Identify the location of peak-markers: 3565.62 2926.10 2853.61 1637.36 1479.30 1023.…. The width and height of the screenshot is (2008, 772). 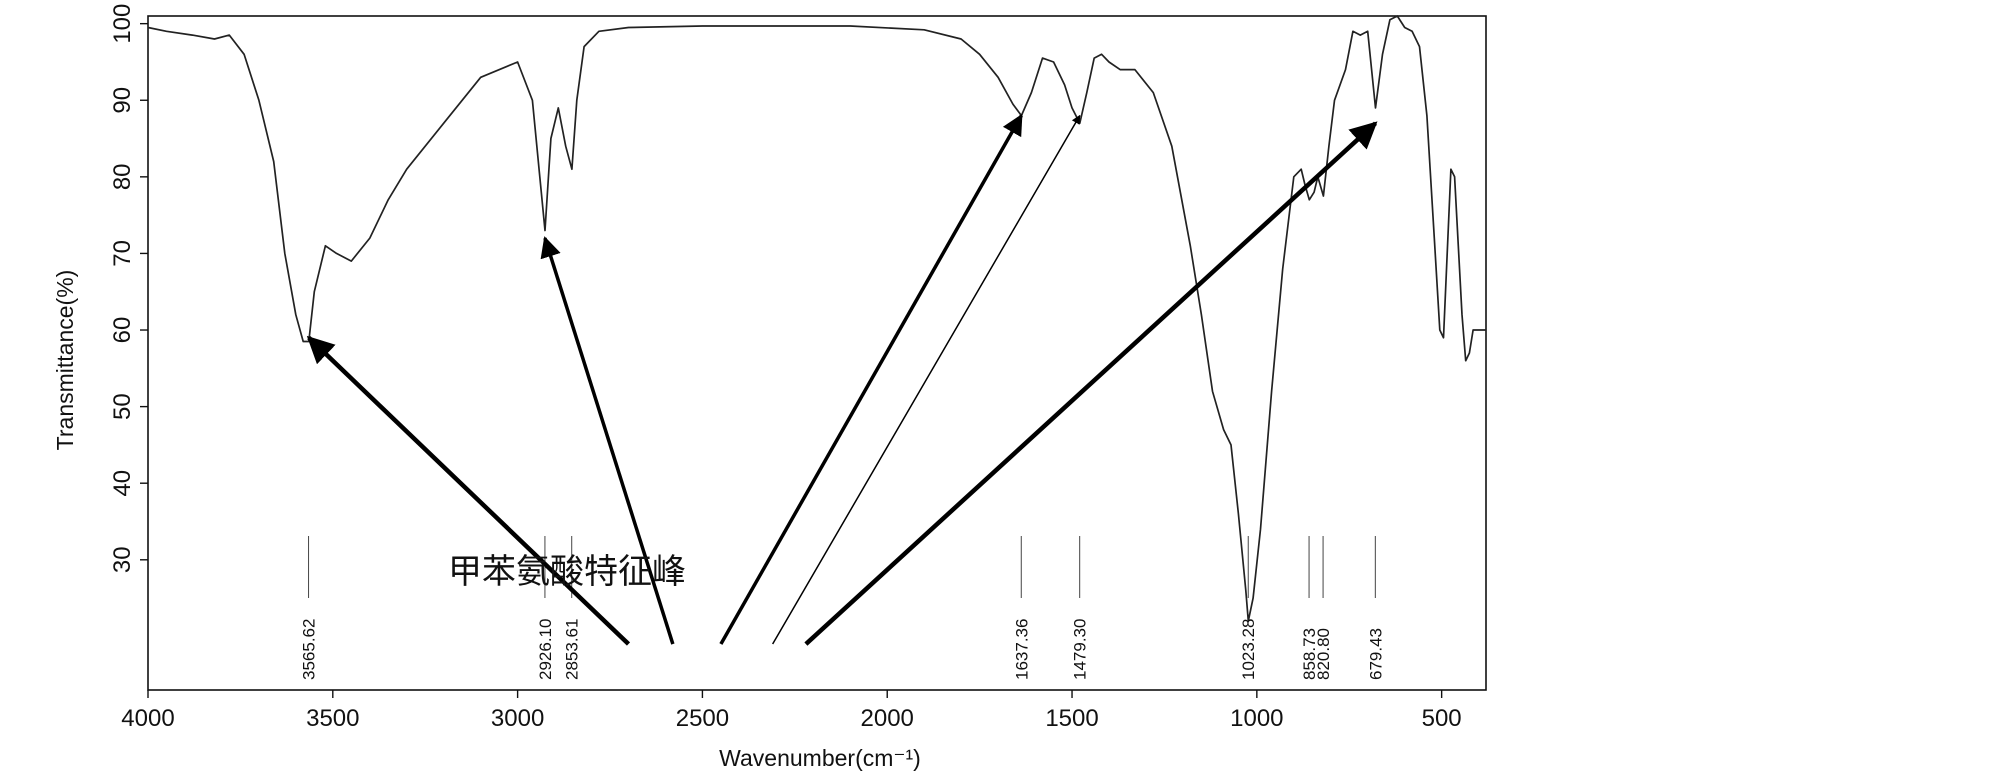
(842, 608).